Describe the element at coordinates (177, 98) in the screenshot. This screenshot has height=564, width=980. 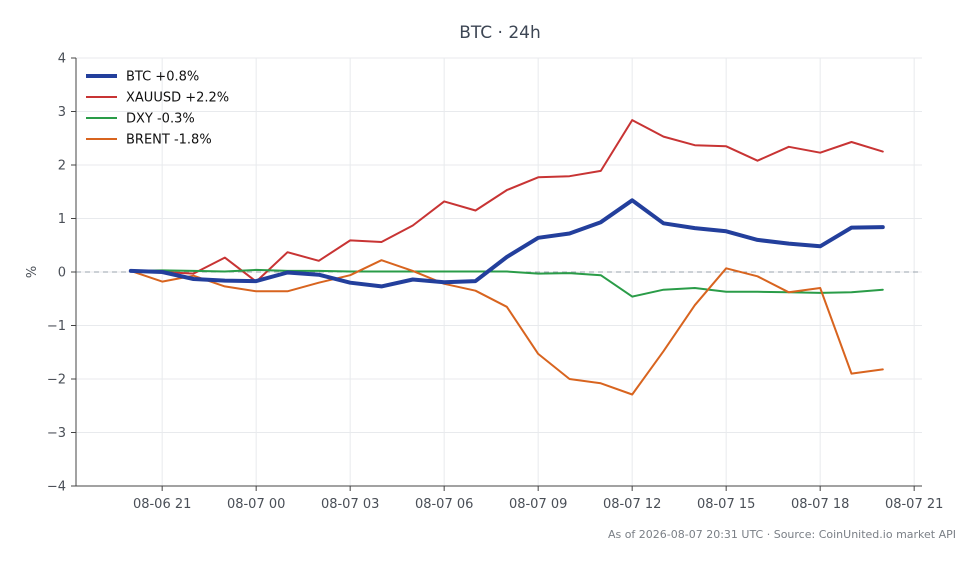
I see `legend-label: XAUUSD +2.2%` at that location.